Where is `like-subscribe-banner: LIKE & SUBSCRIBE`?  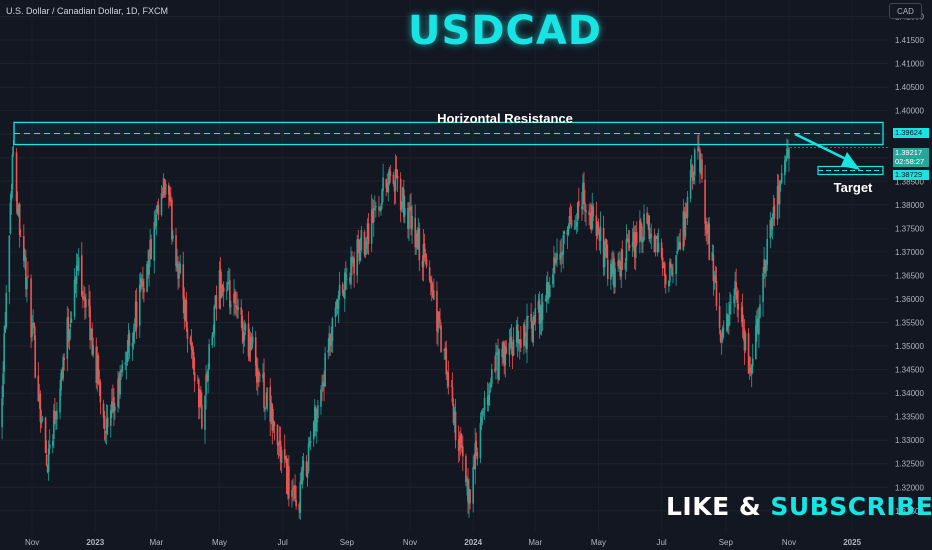
like-subscribe-banner: LIKE & SUBSCRIBE is located at coordinates (799, 506).